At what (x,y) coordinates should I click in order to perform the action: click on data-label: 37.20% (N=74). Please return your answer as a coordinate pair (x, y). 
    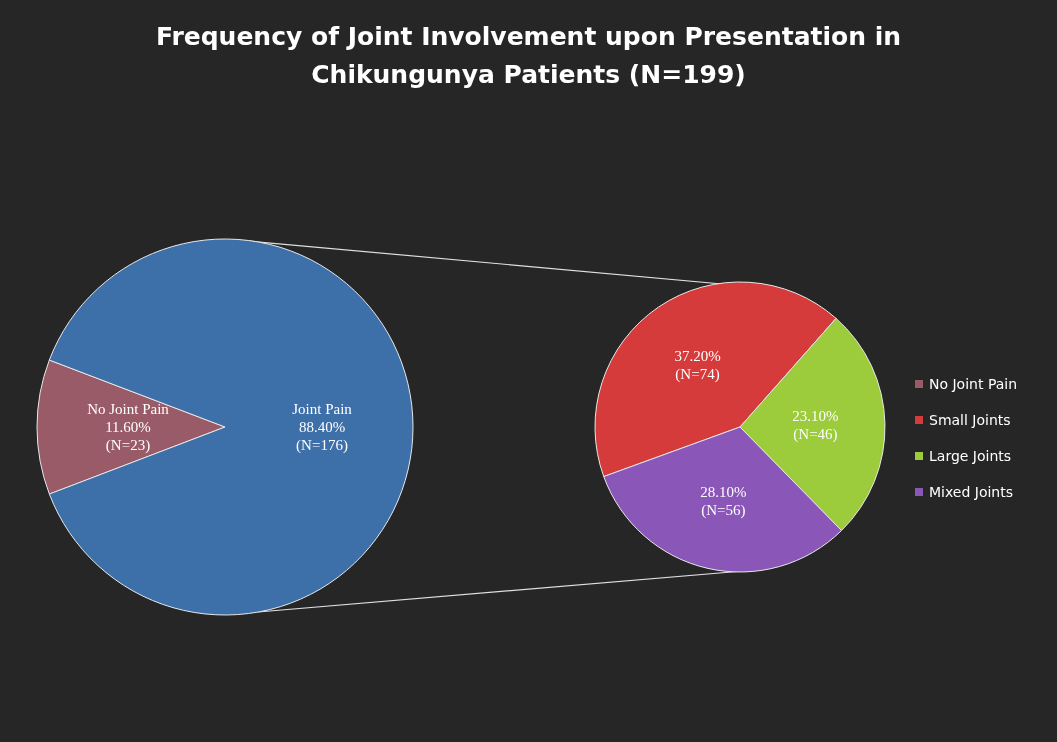
    Looking at the image, I should click on (697, 365).